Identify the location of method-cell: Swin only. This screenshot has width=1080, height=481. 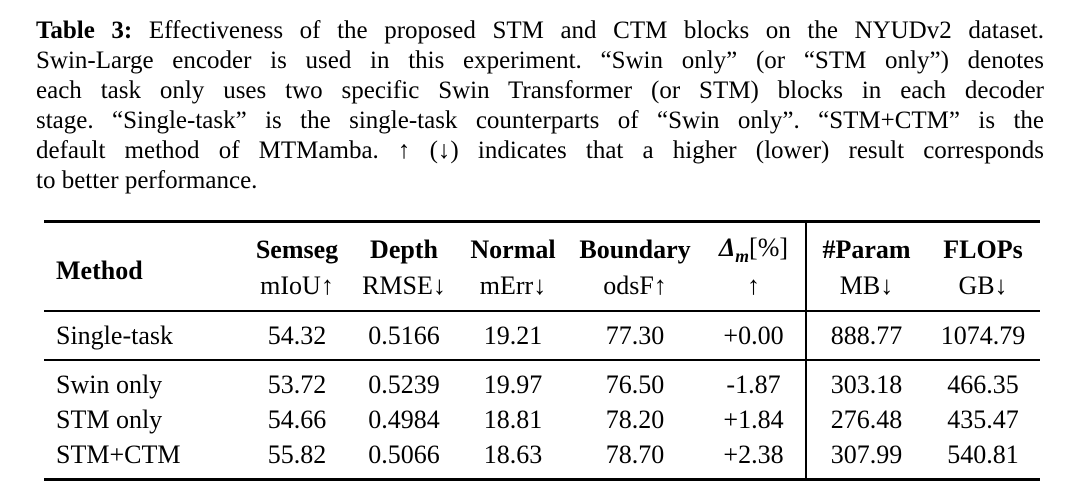
(109, 384).